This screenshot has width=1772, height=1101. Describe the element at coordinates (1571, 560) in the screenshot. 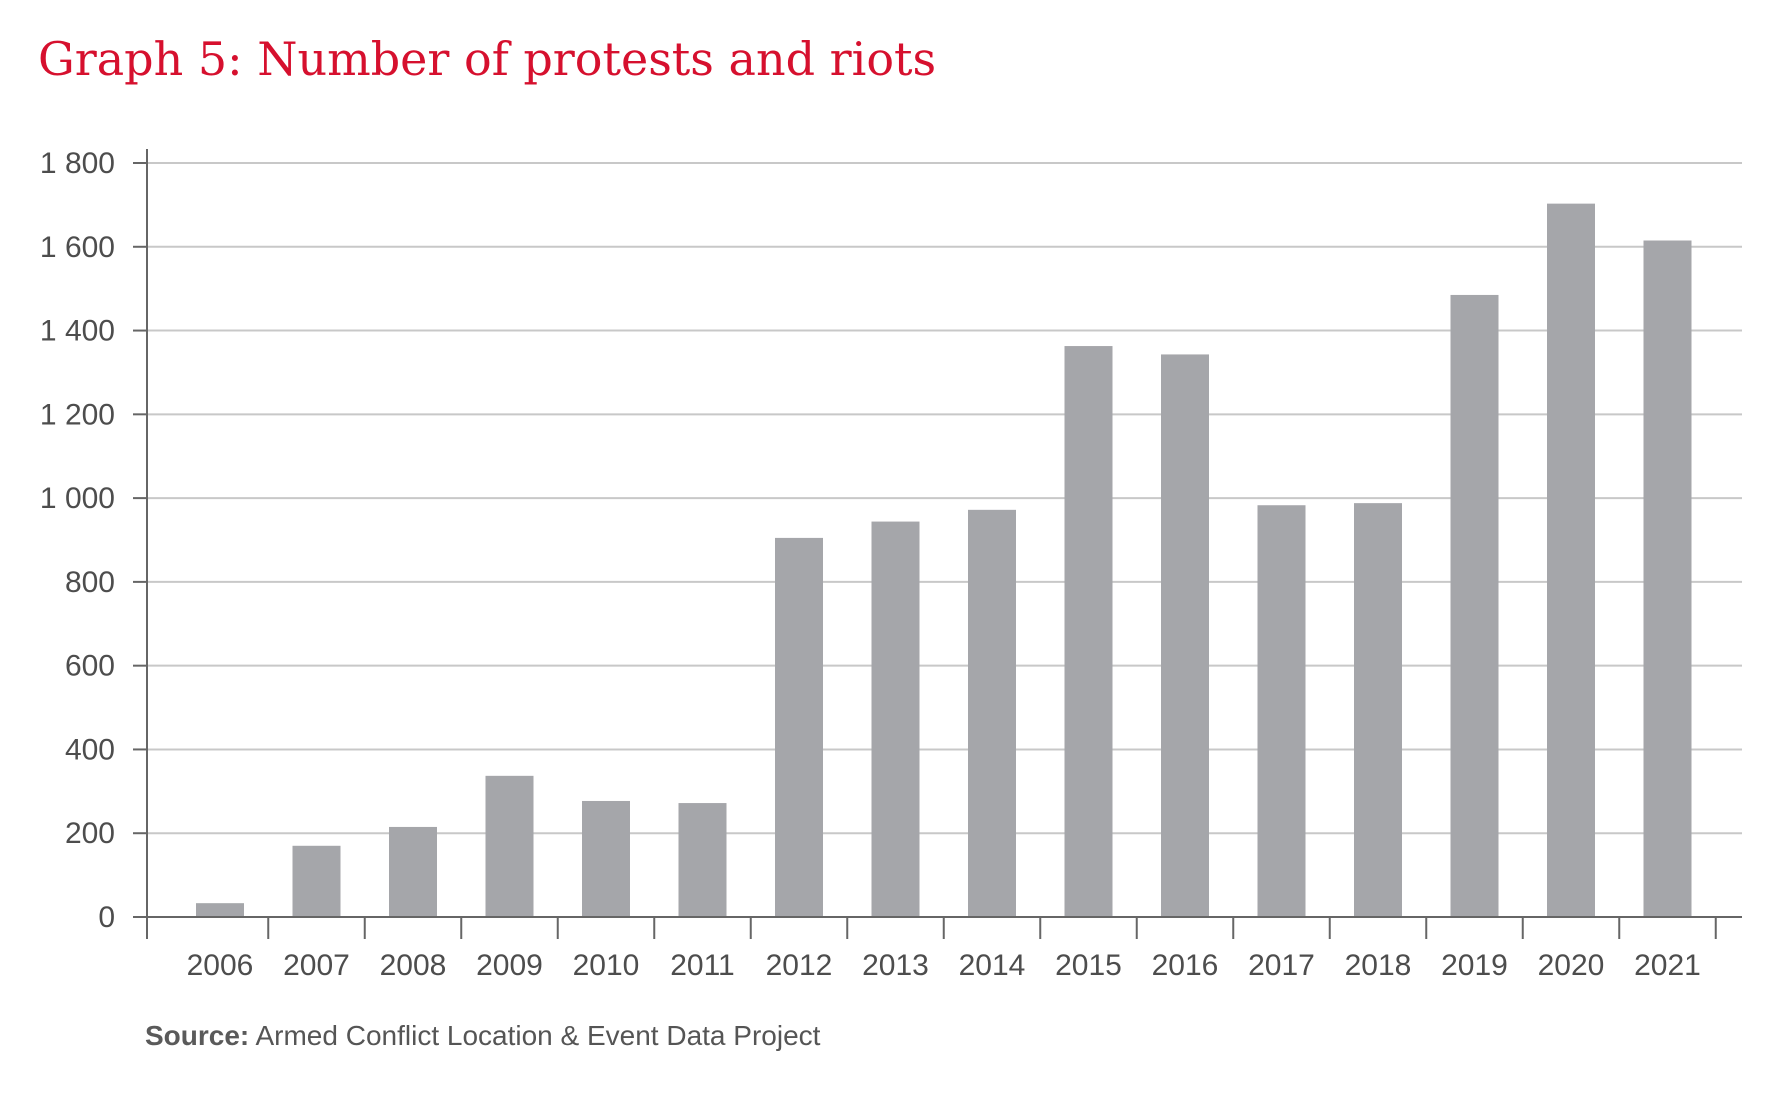

I see `bar-2020` at that location.